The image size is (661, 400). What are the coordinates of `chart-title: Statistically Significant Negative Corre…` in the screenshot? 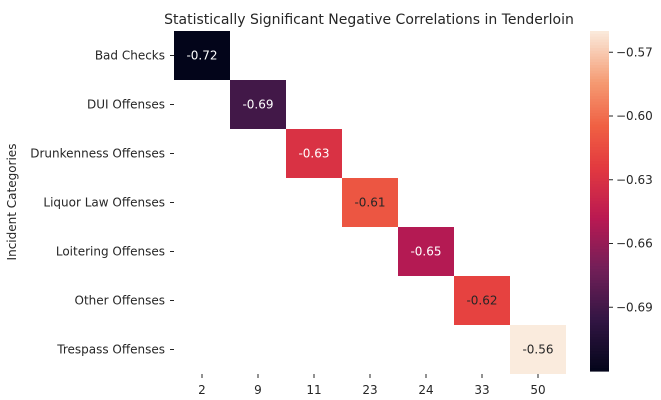 It's located at (369, 20).